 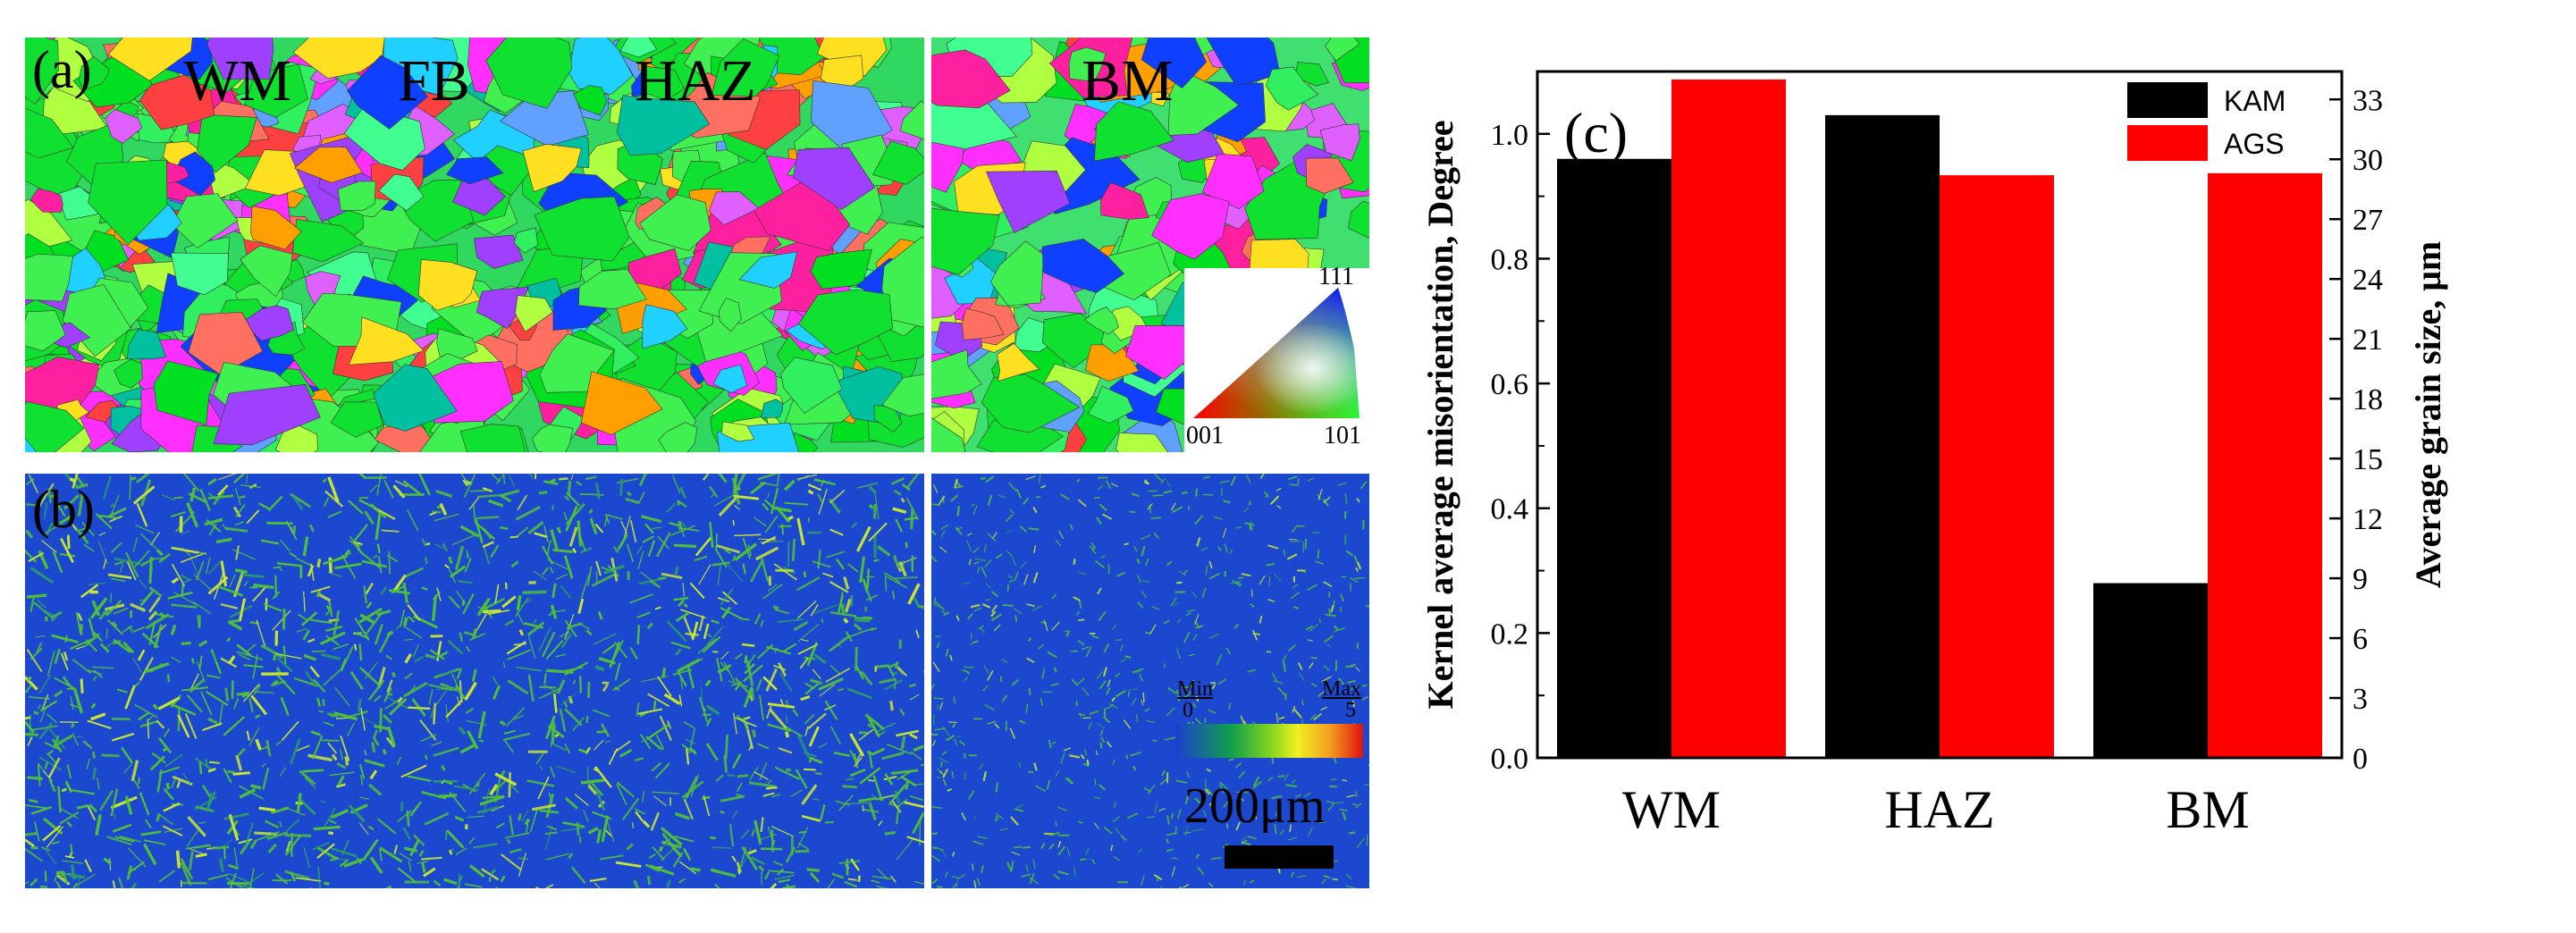 What do you see at coordinates (1510, 634) in the screenshot?
I see `y-tick-label: 0.2` at bounding box center [1510, 634].